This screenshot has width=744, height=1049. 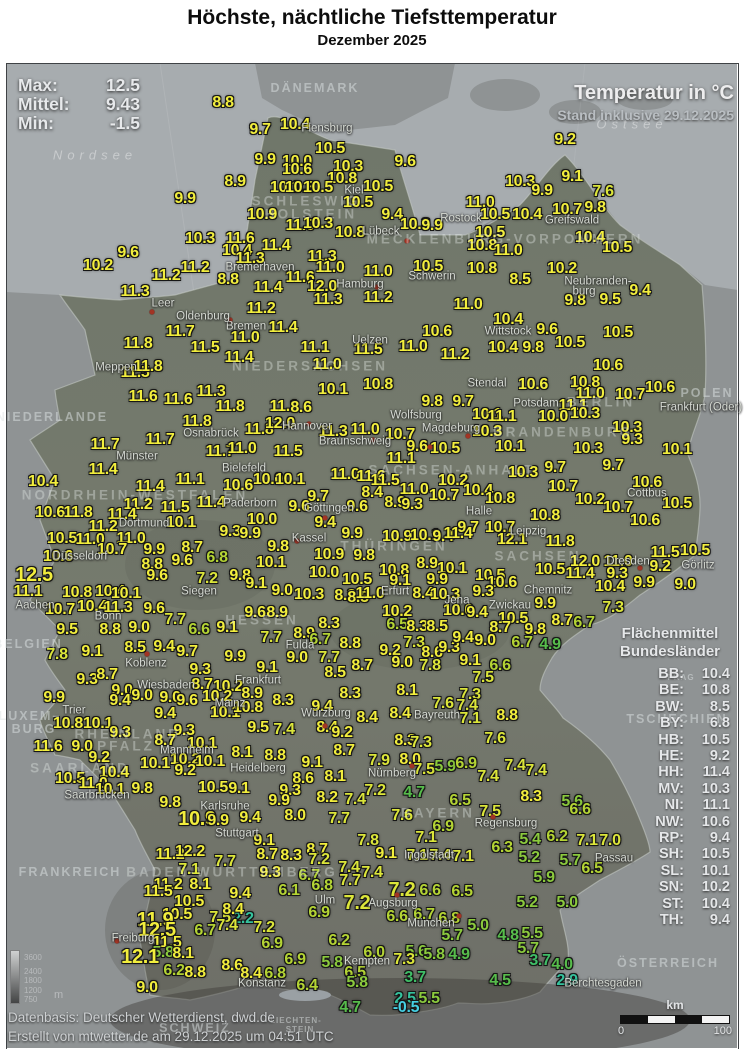 What do you see at coordinates (719, 756) in the screenshot?
I see `legend-state-value: 9.2` at bounding box center [719, 756].